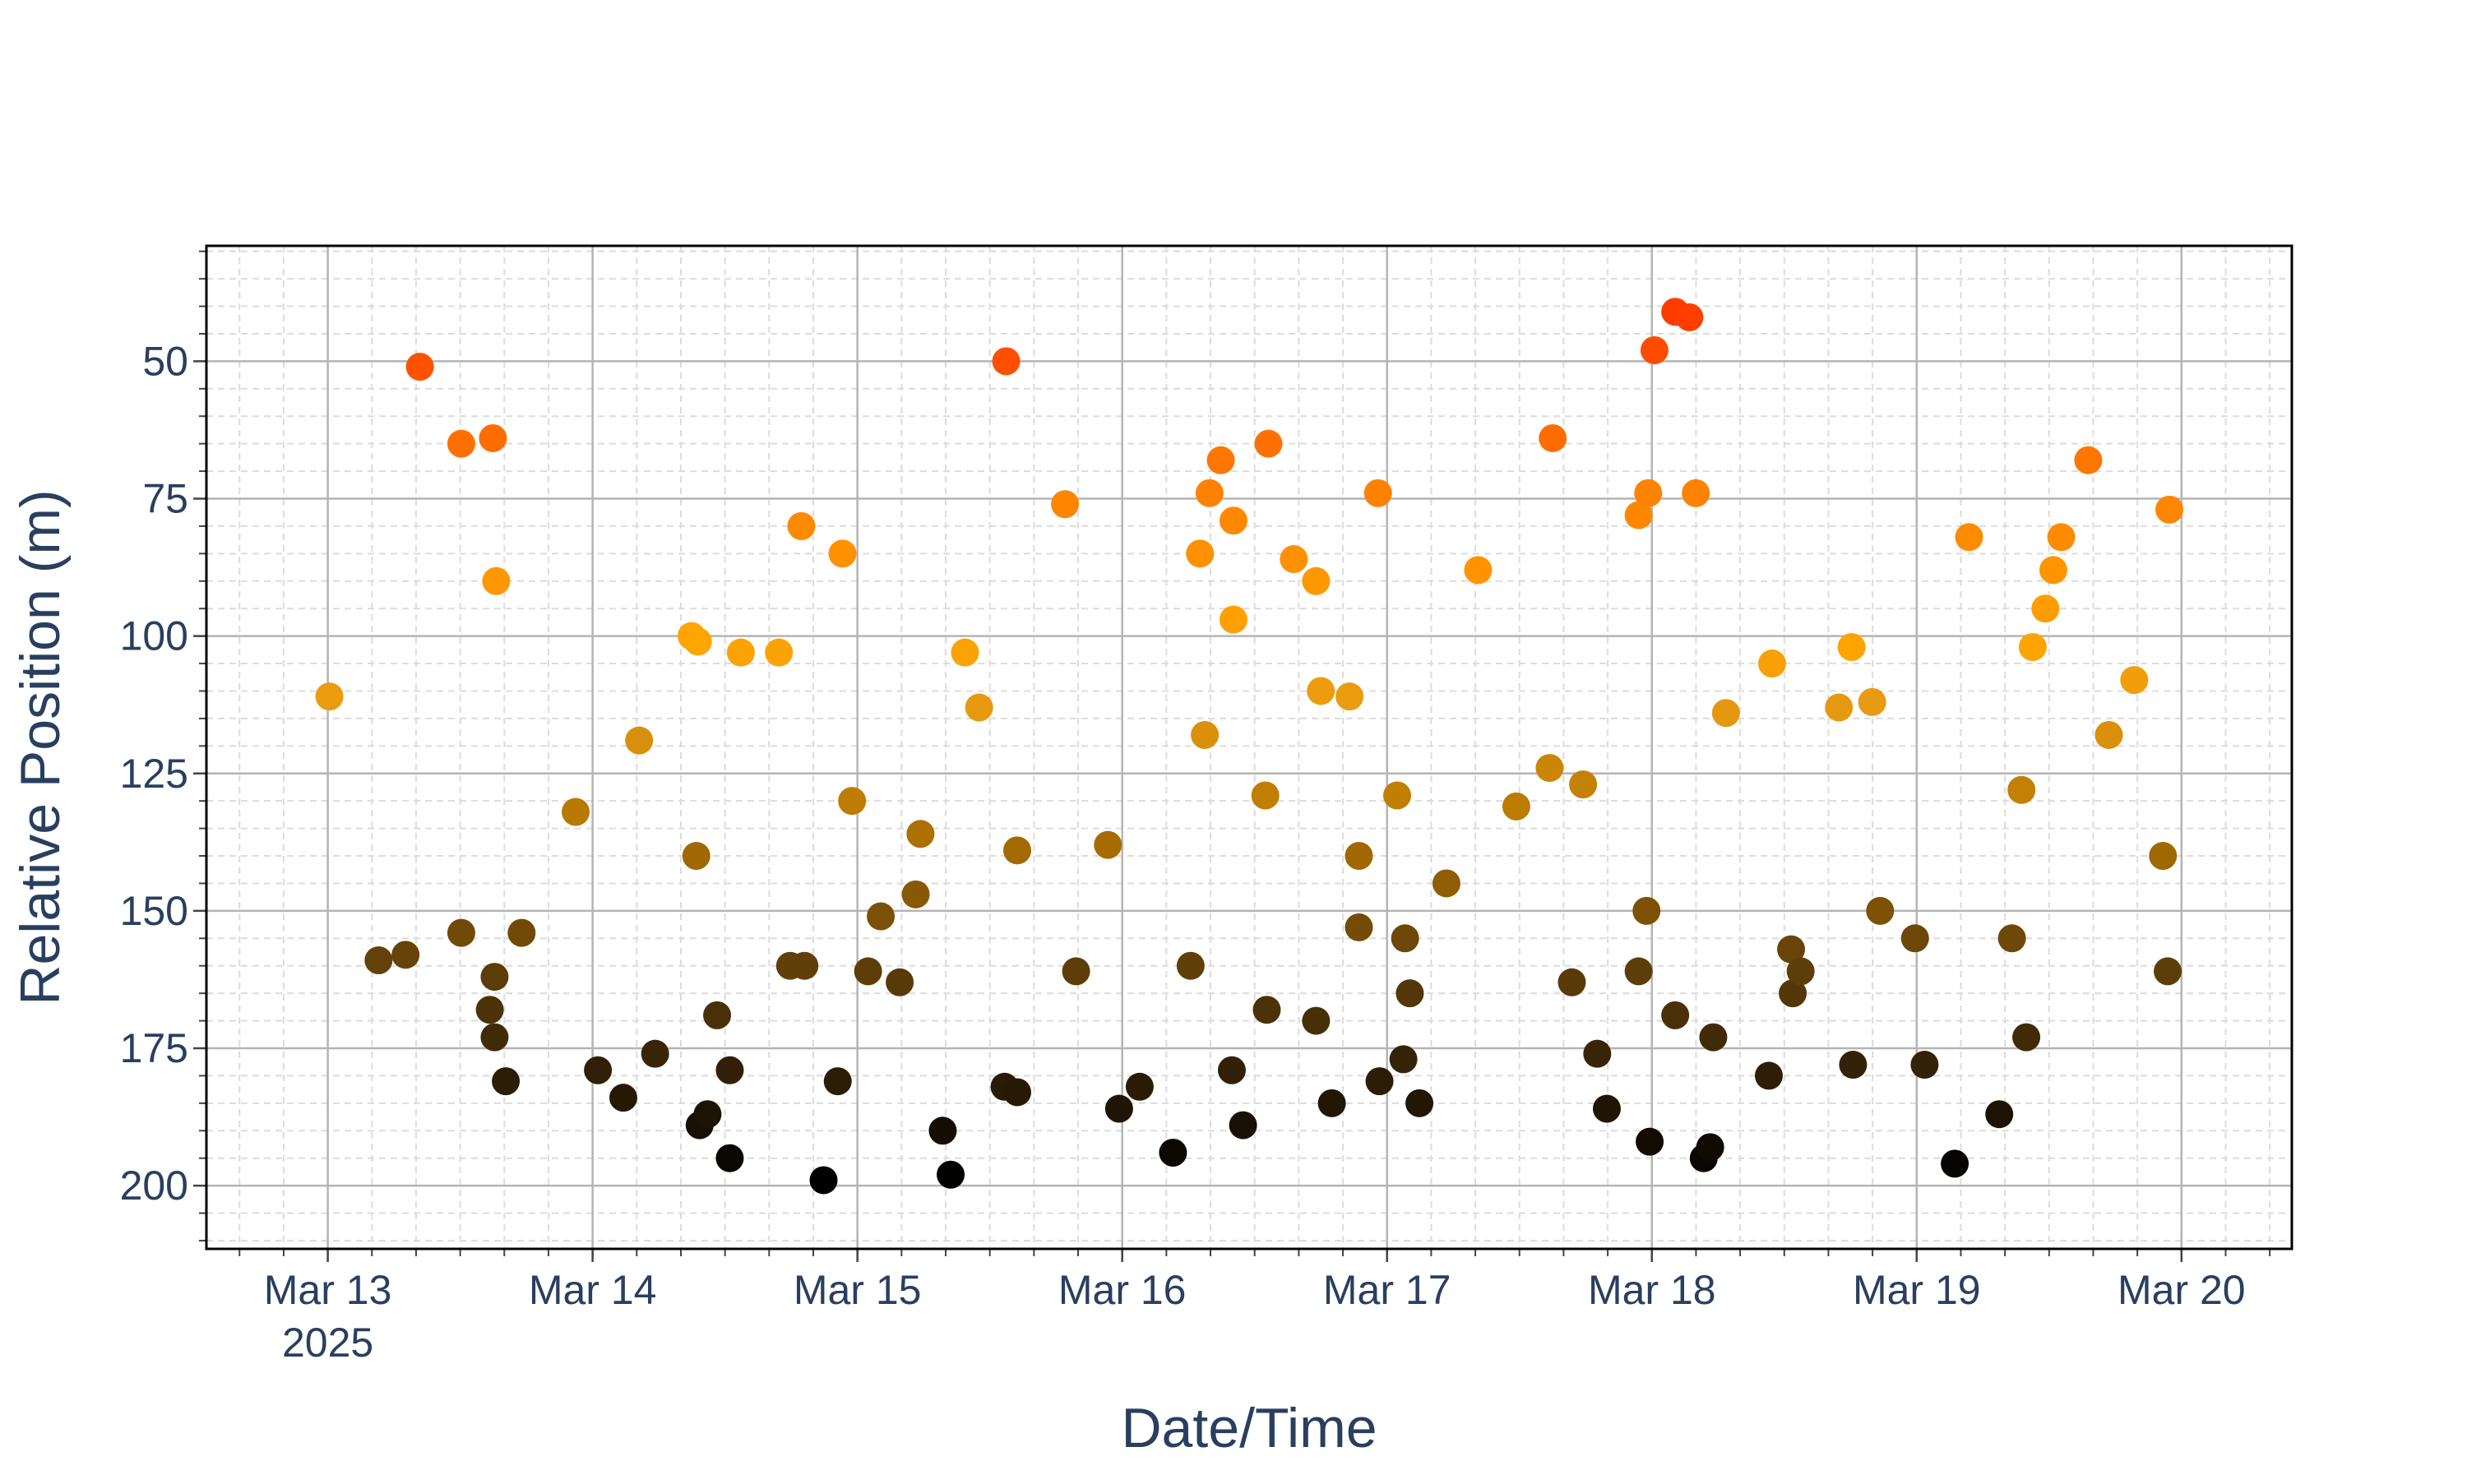 This screenshot has height=1484, width=2467. I want to click on y-tick-label: 125, so click(154, 774).